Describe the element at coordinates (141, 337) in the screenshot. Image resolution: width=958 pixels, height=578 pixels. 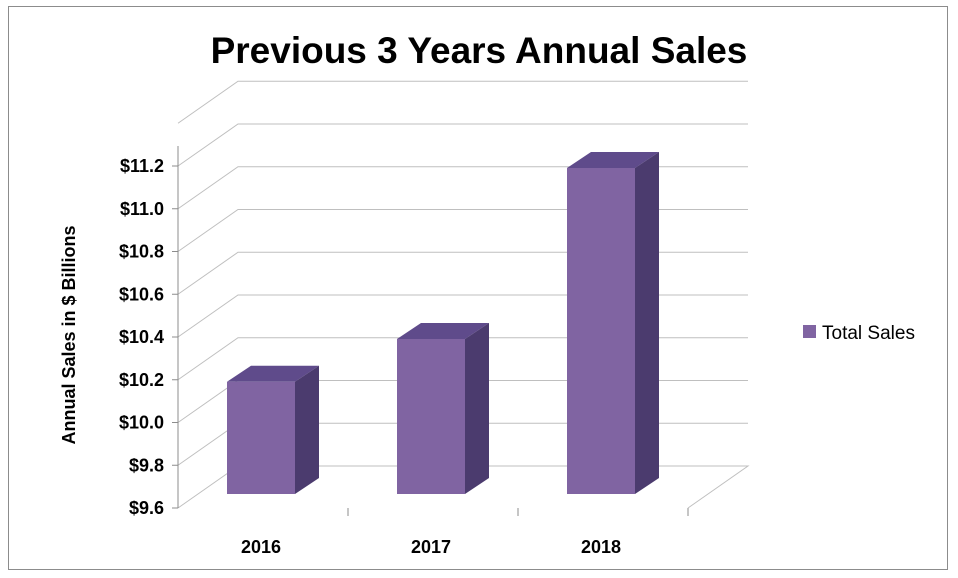
I see `y-tick-label: $10.4` at that location.